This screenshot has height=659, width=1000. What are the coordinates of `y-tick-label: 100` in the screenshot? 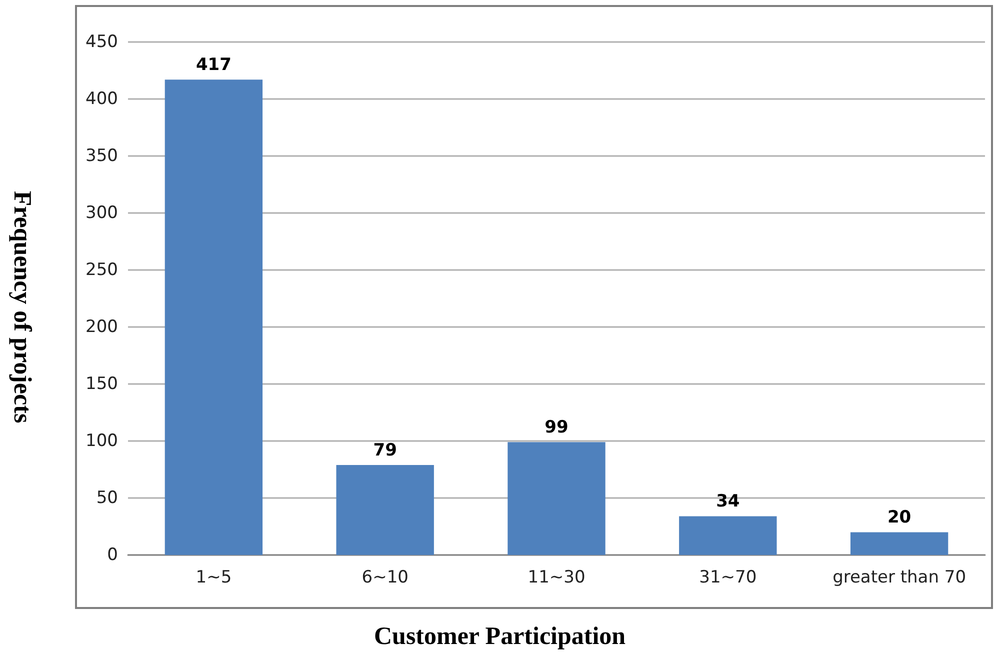 It's located at (102, 441).